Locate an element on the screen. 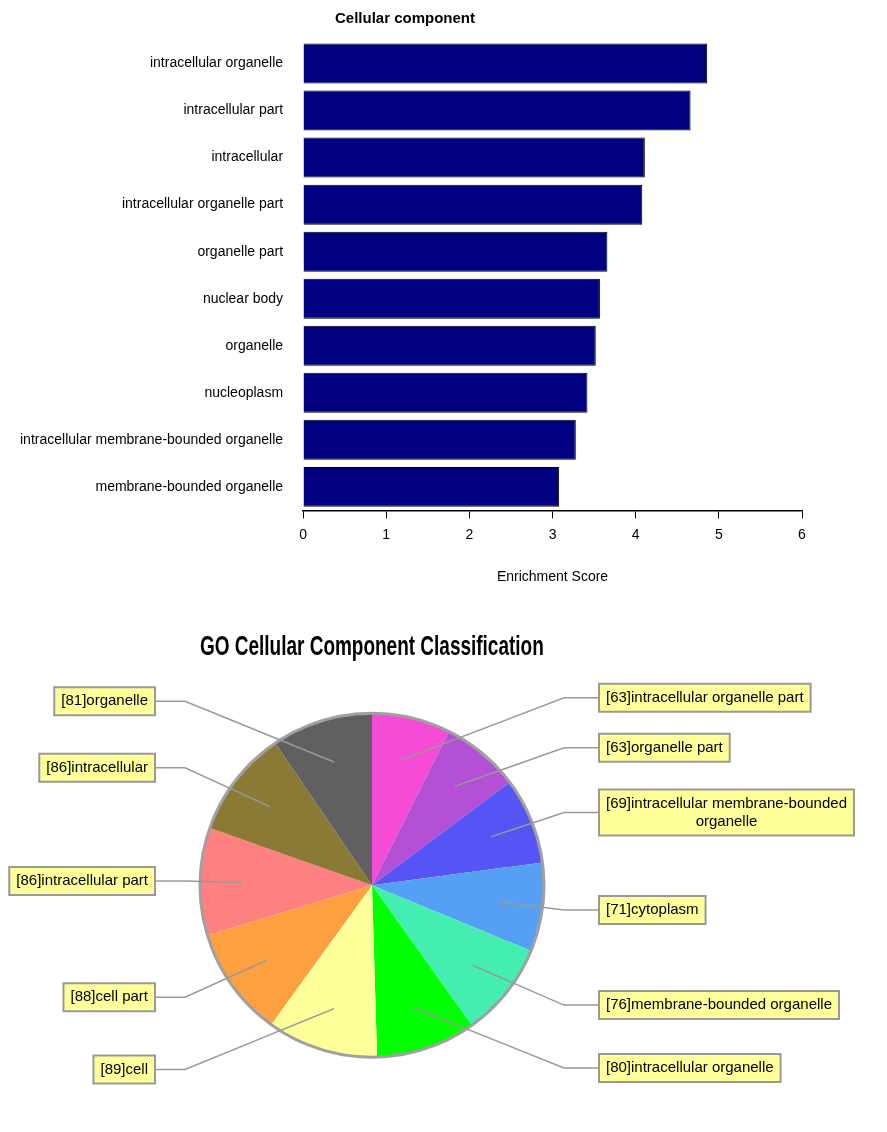 The image size is (887, 1132). y-tick-label: nuclear body is located at coordinates (243, 297).